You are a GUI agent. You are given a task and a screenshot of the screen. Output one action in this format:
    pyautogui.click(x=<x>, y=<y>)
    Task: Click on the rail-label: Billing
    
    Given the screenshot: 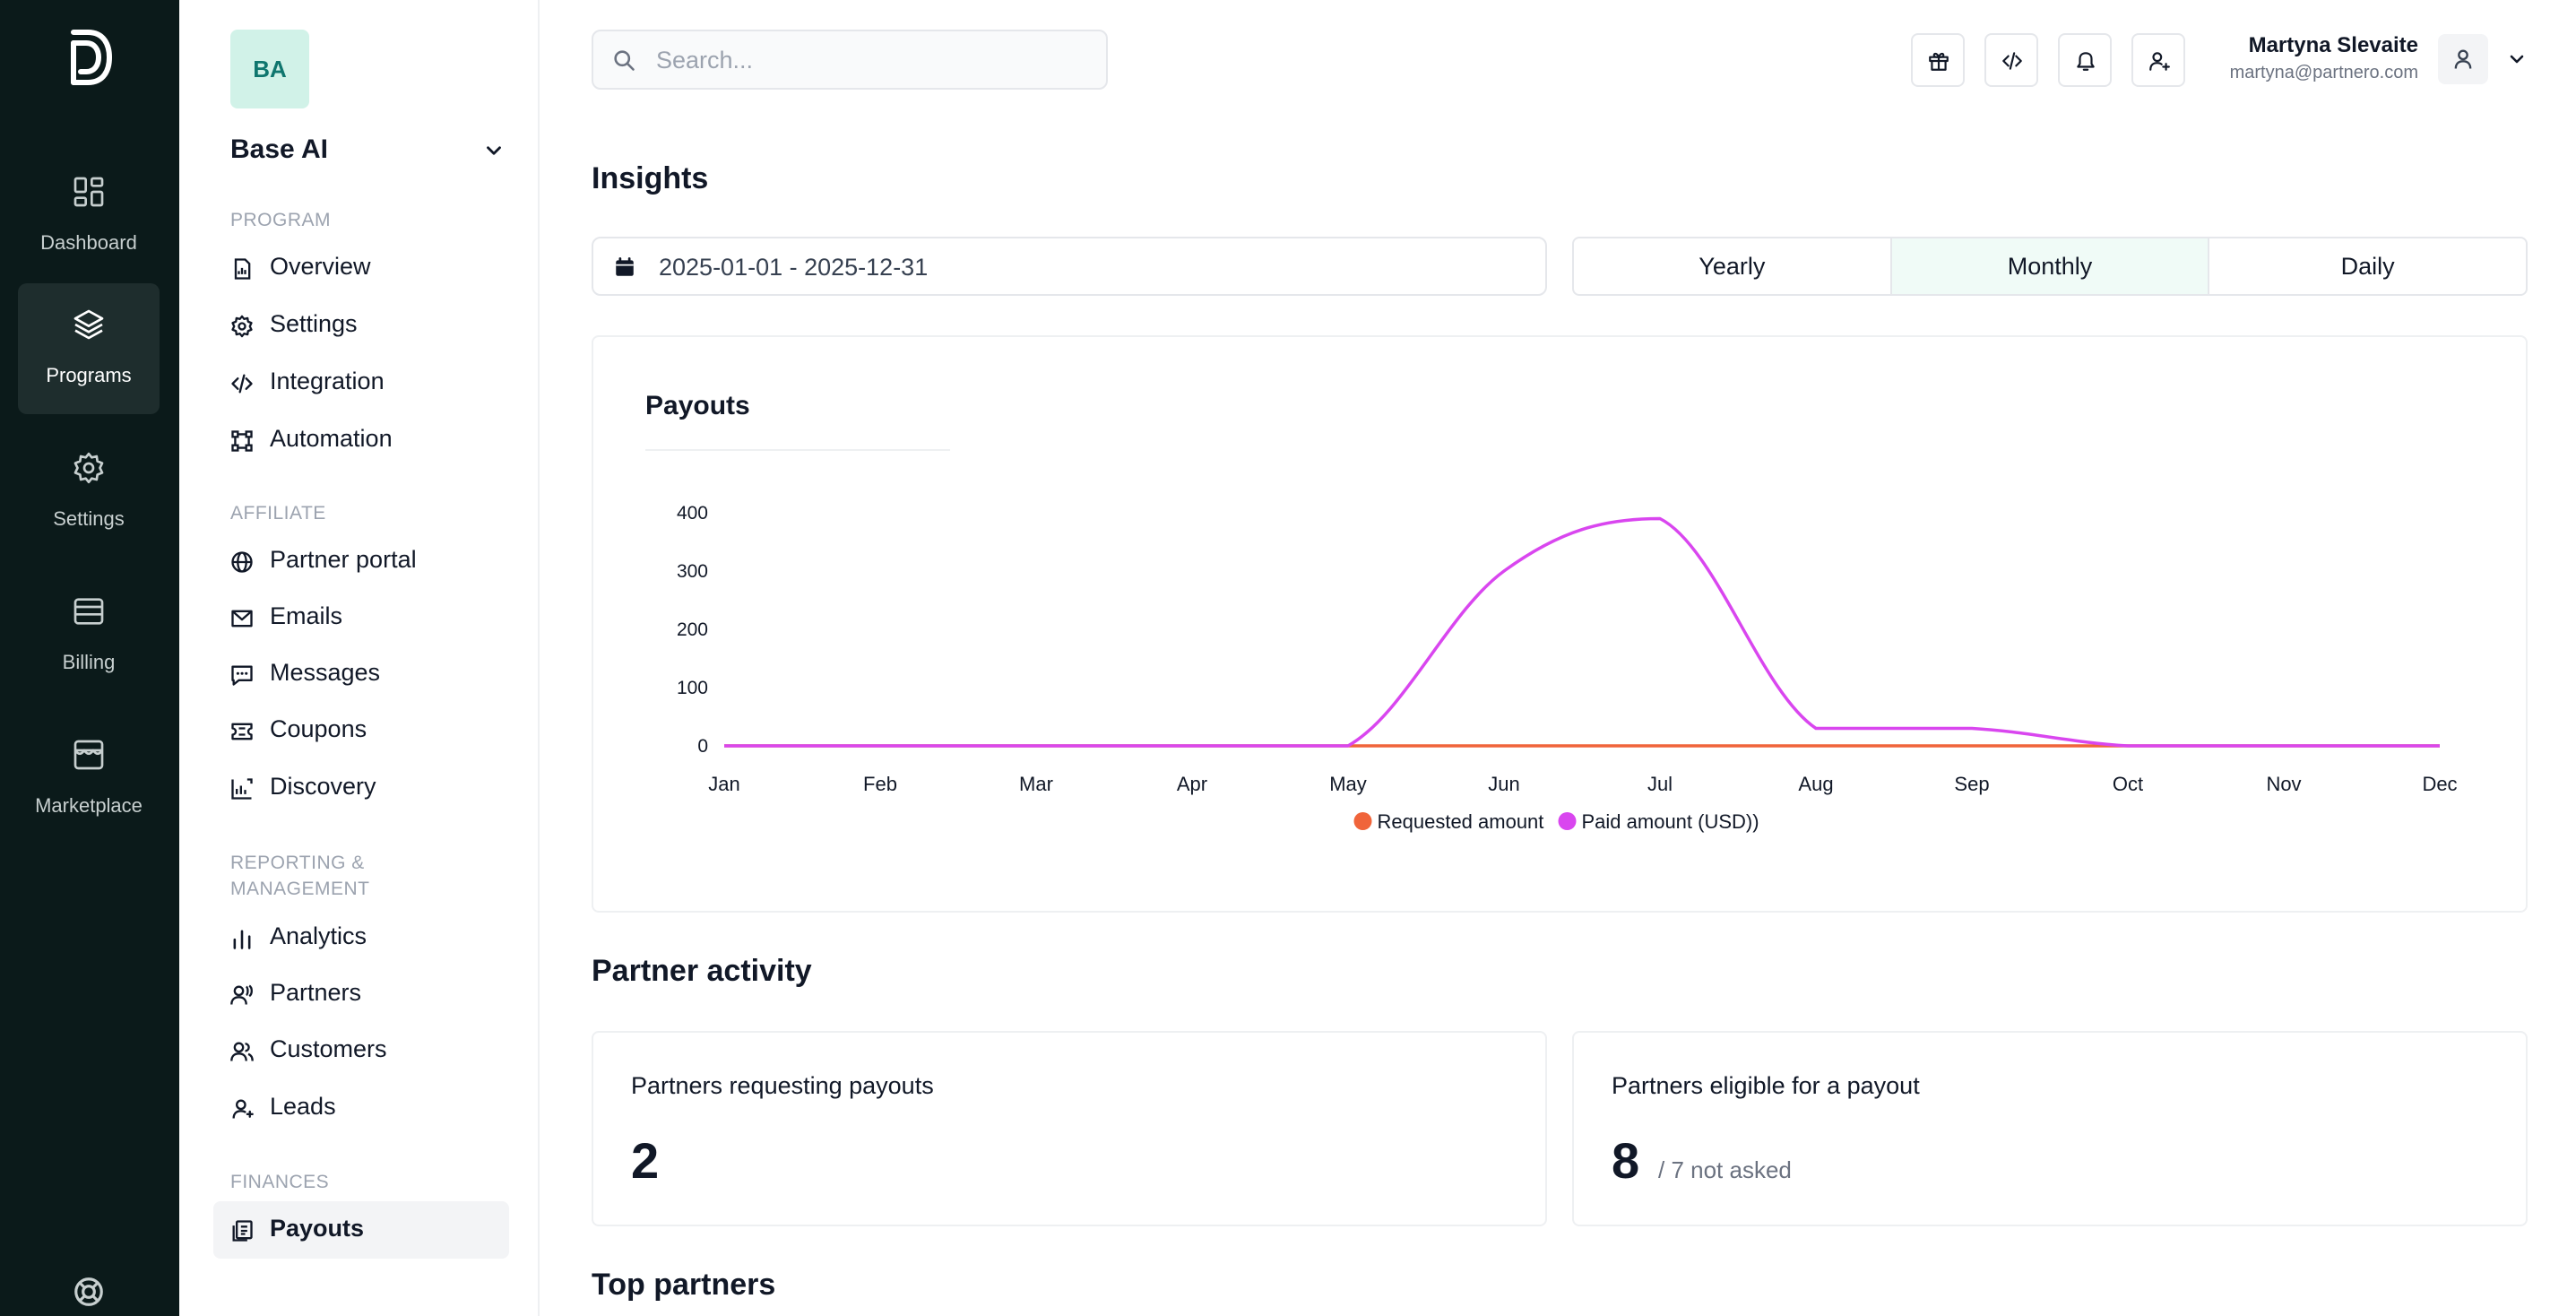 What is the action you would take?
    pyautogui.click(x=89, y=662)
    